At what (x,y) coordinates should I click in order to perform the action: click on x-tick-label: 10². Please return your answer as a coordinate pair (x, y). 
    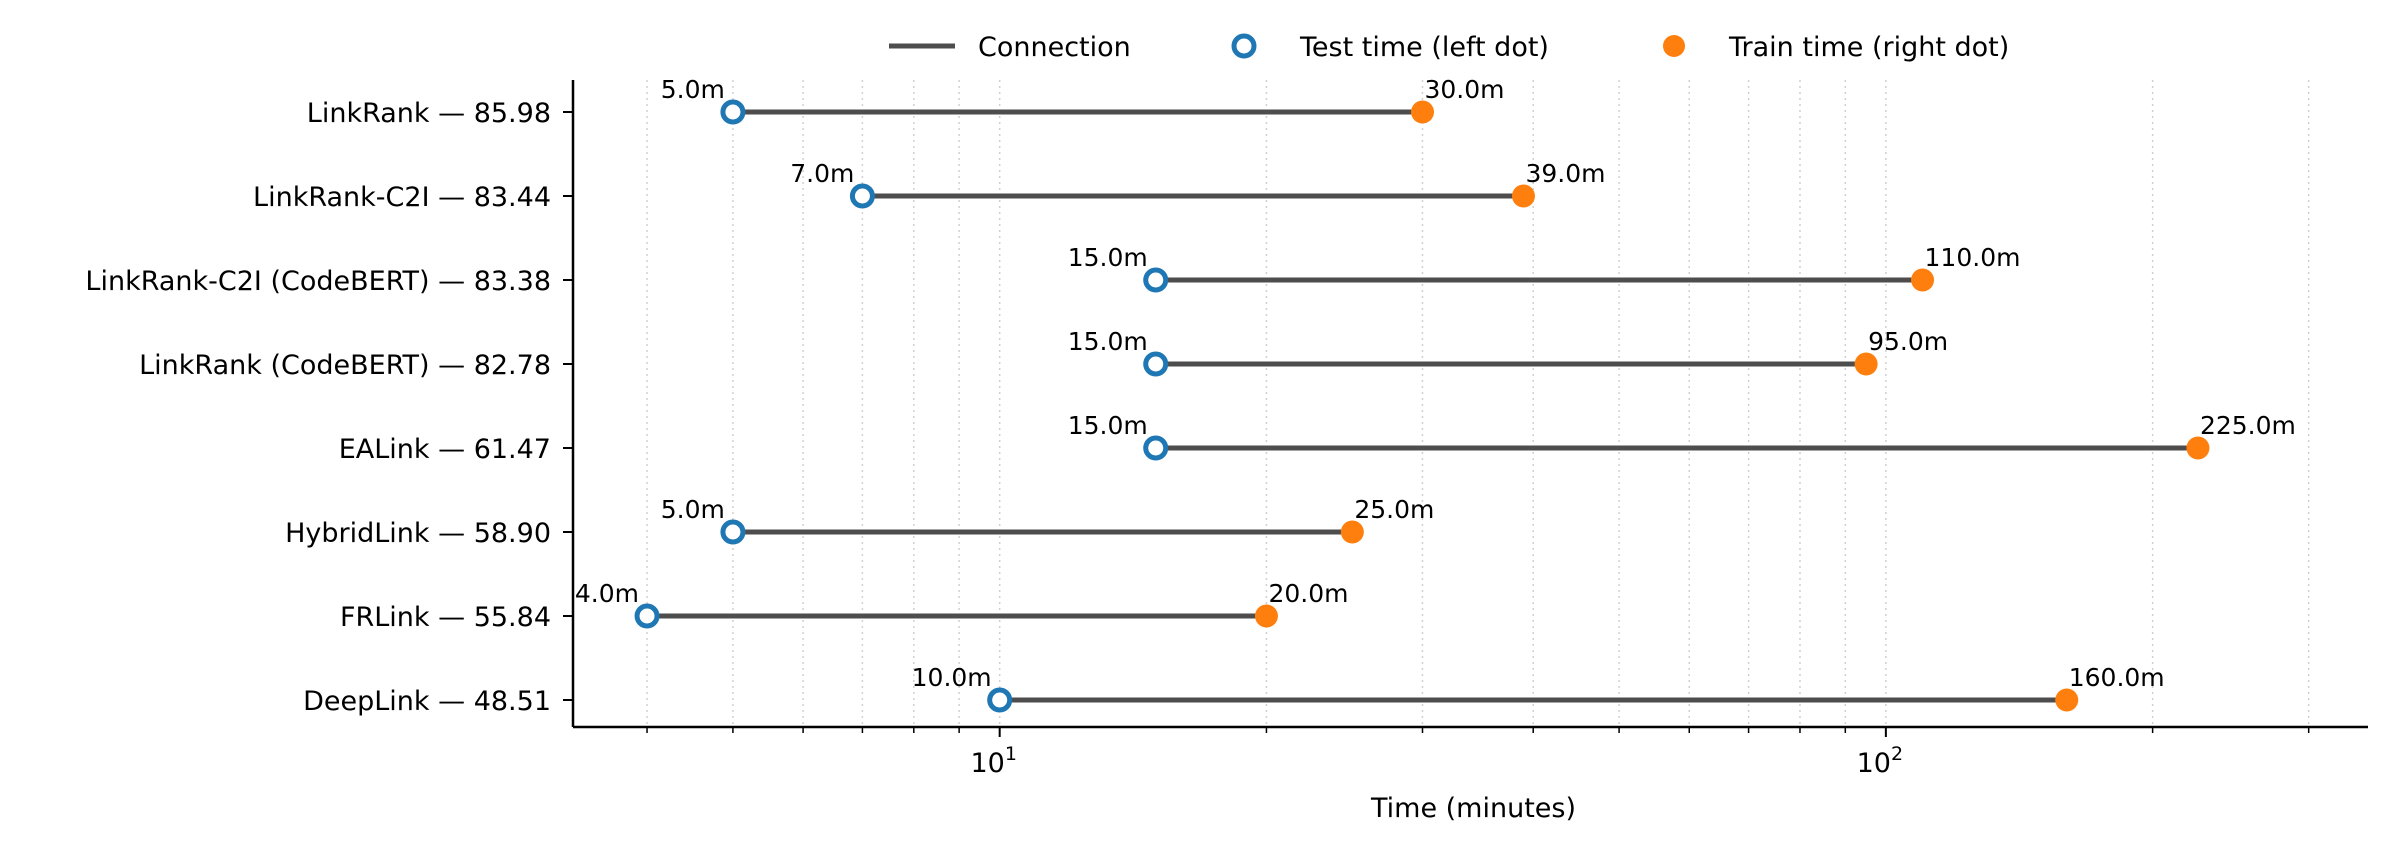
    Looking at the image, I should click on (1880, 761).